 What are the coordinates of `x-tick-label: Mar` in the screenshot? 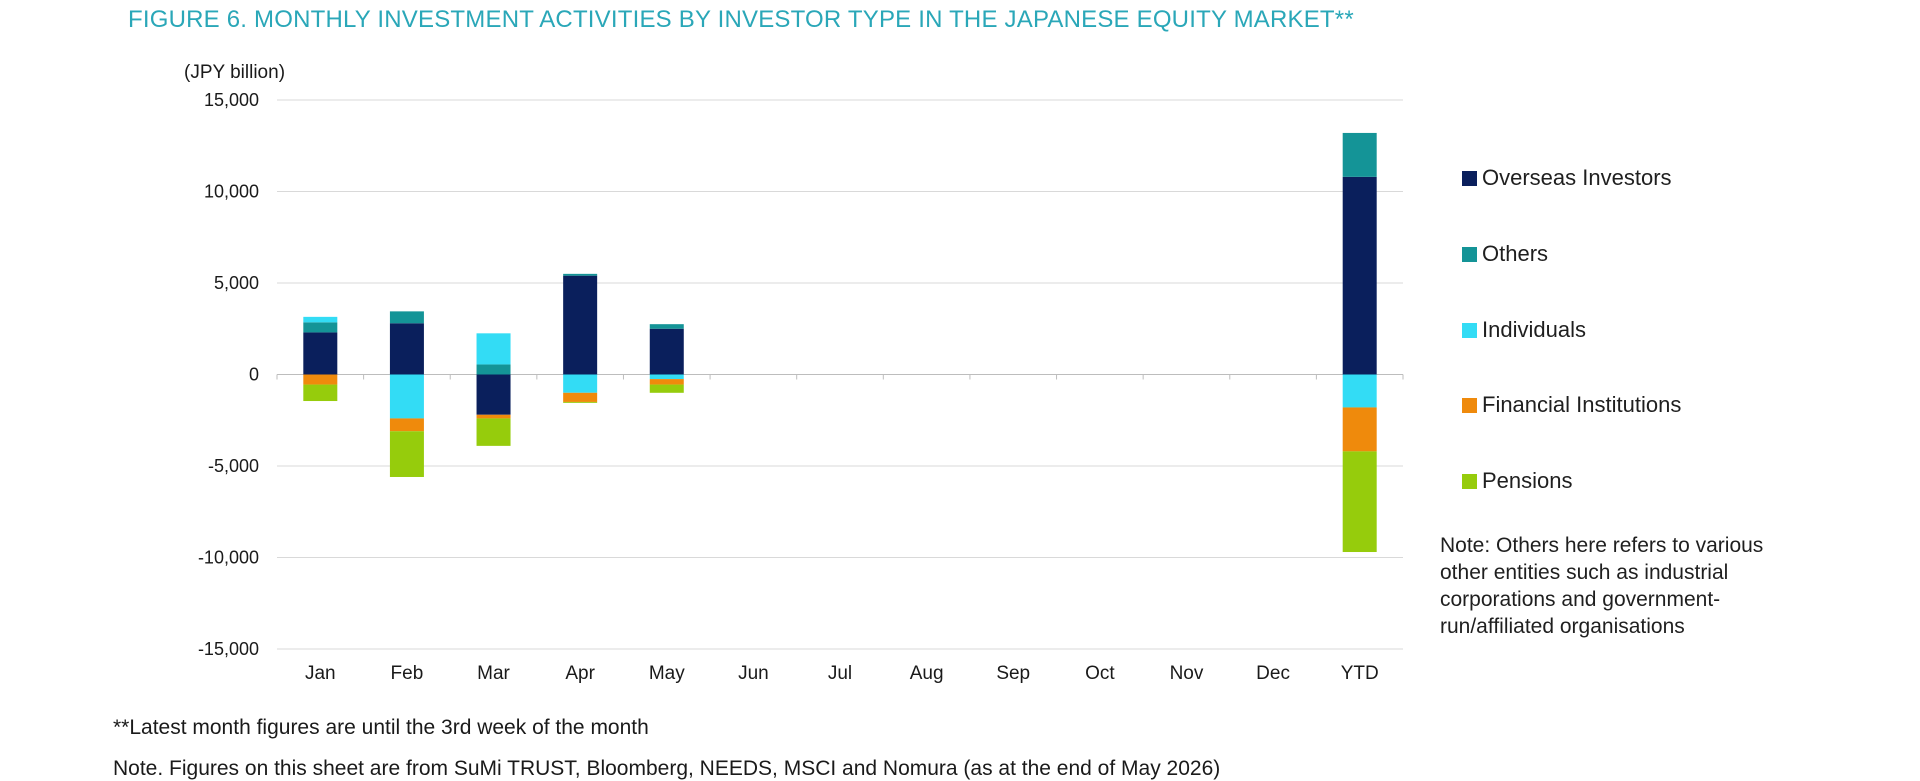 It's located at (493, 673).